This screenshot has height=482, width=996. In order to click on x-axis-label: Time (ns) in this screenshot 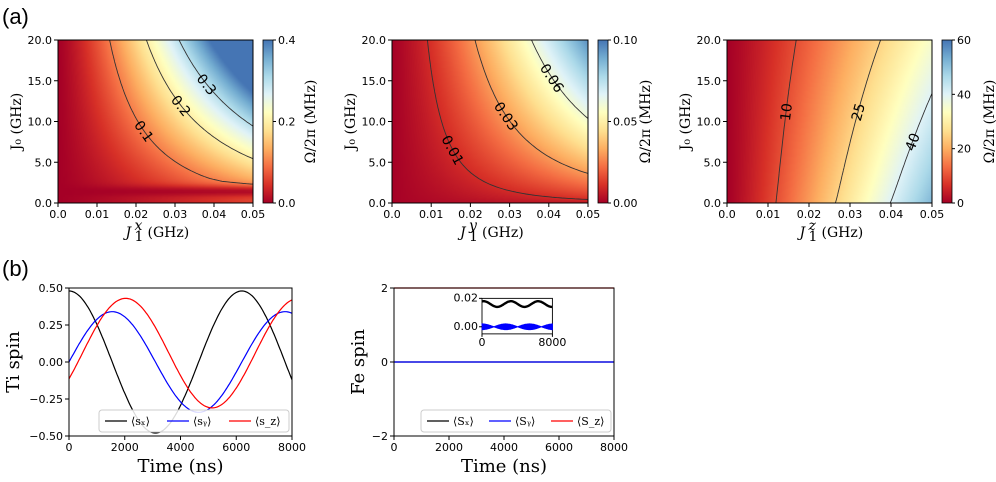, I will do `click(504, 466)`.